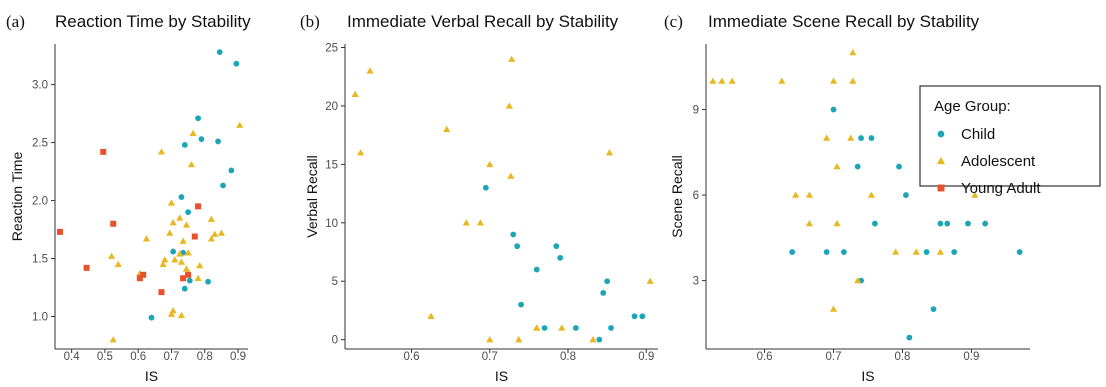  Describe the element at coordinates (105, 357) in the screenshot. I see `x-tick-label: 0.5` at that location.